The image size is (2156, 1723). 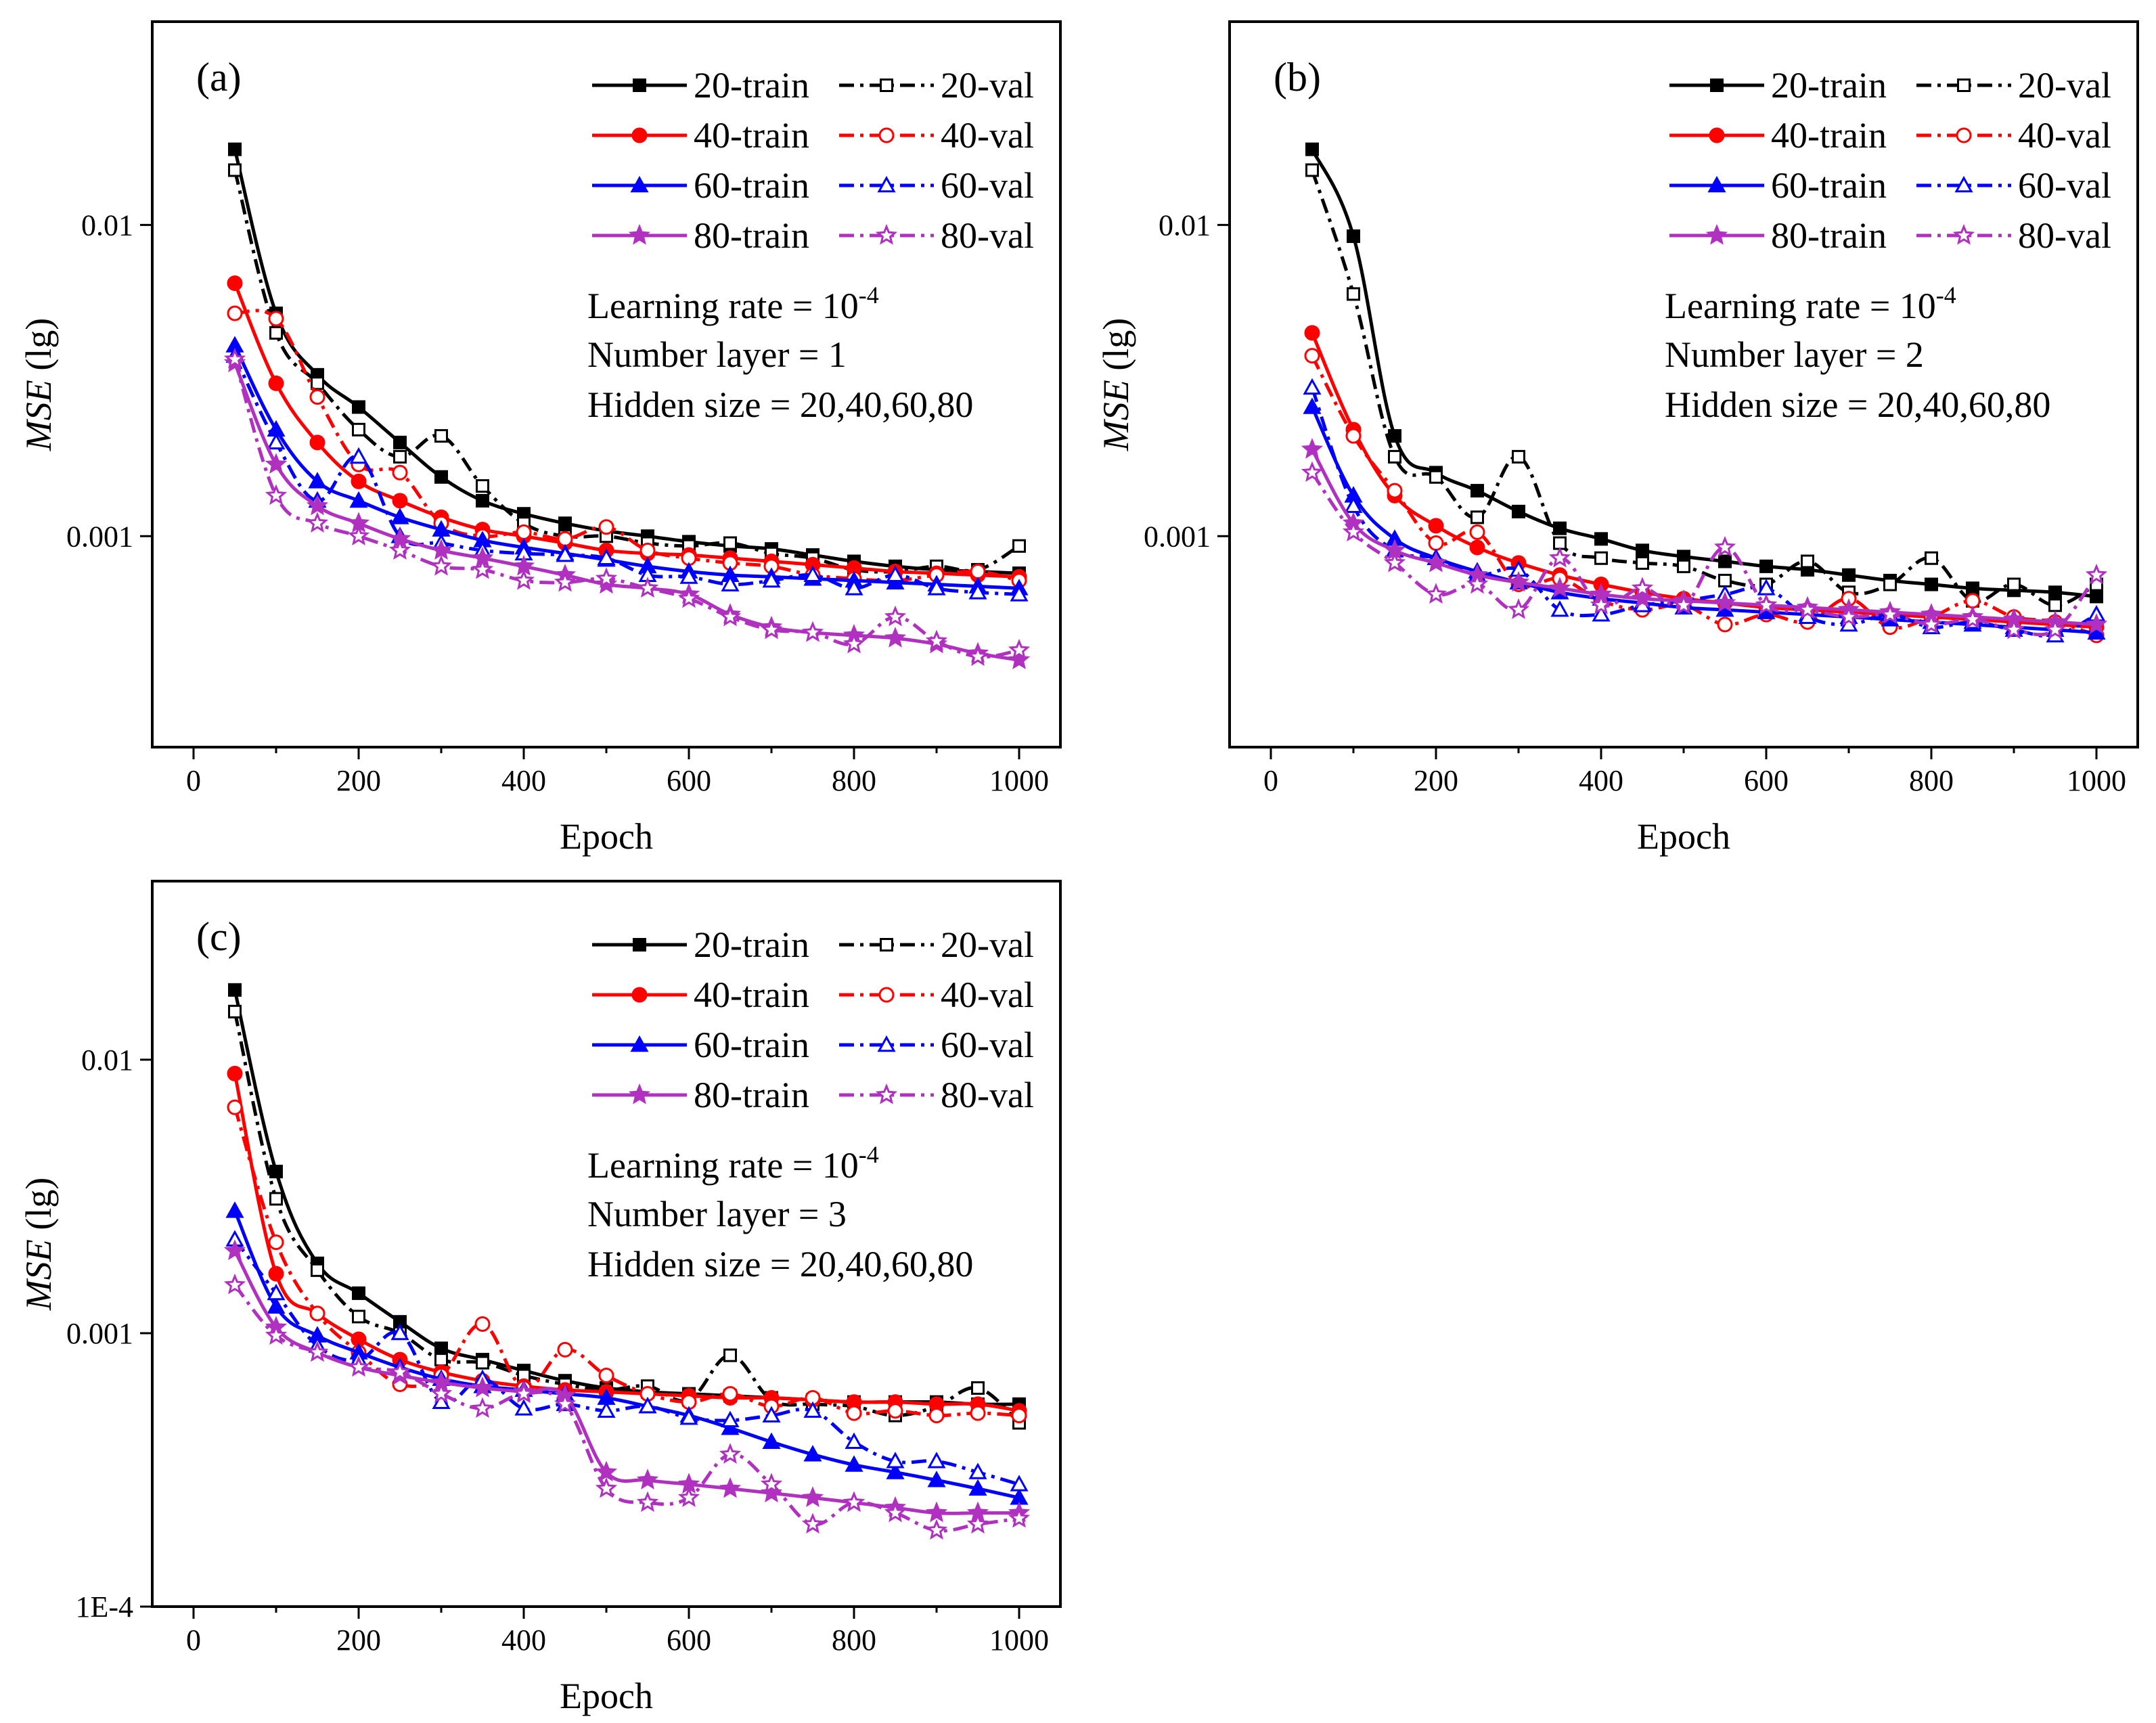 I want to click on legend-item-20-train: 20-train, so click(x=1778, y=85).